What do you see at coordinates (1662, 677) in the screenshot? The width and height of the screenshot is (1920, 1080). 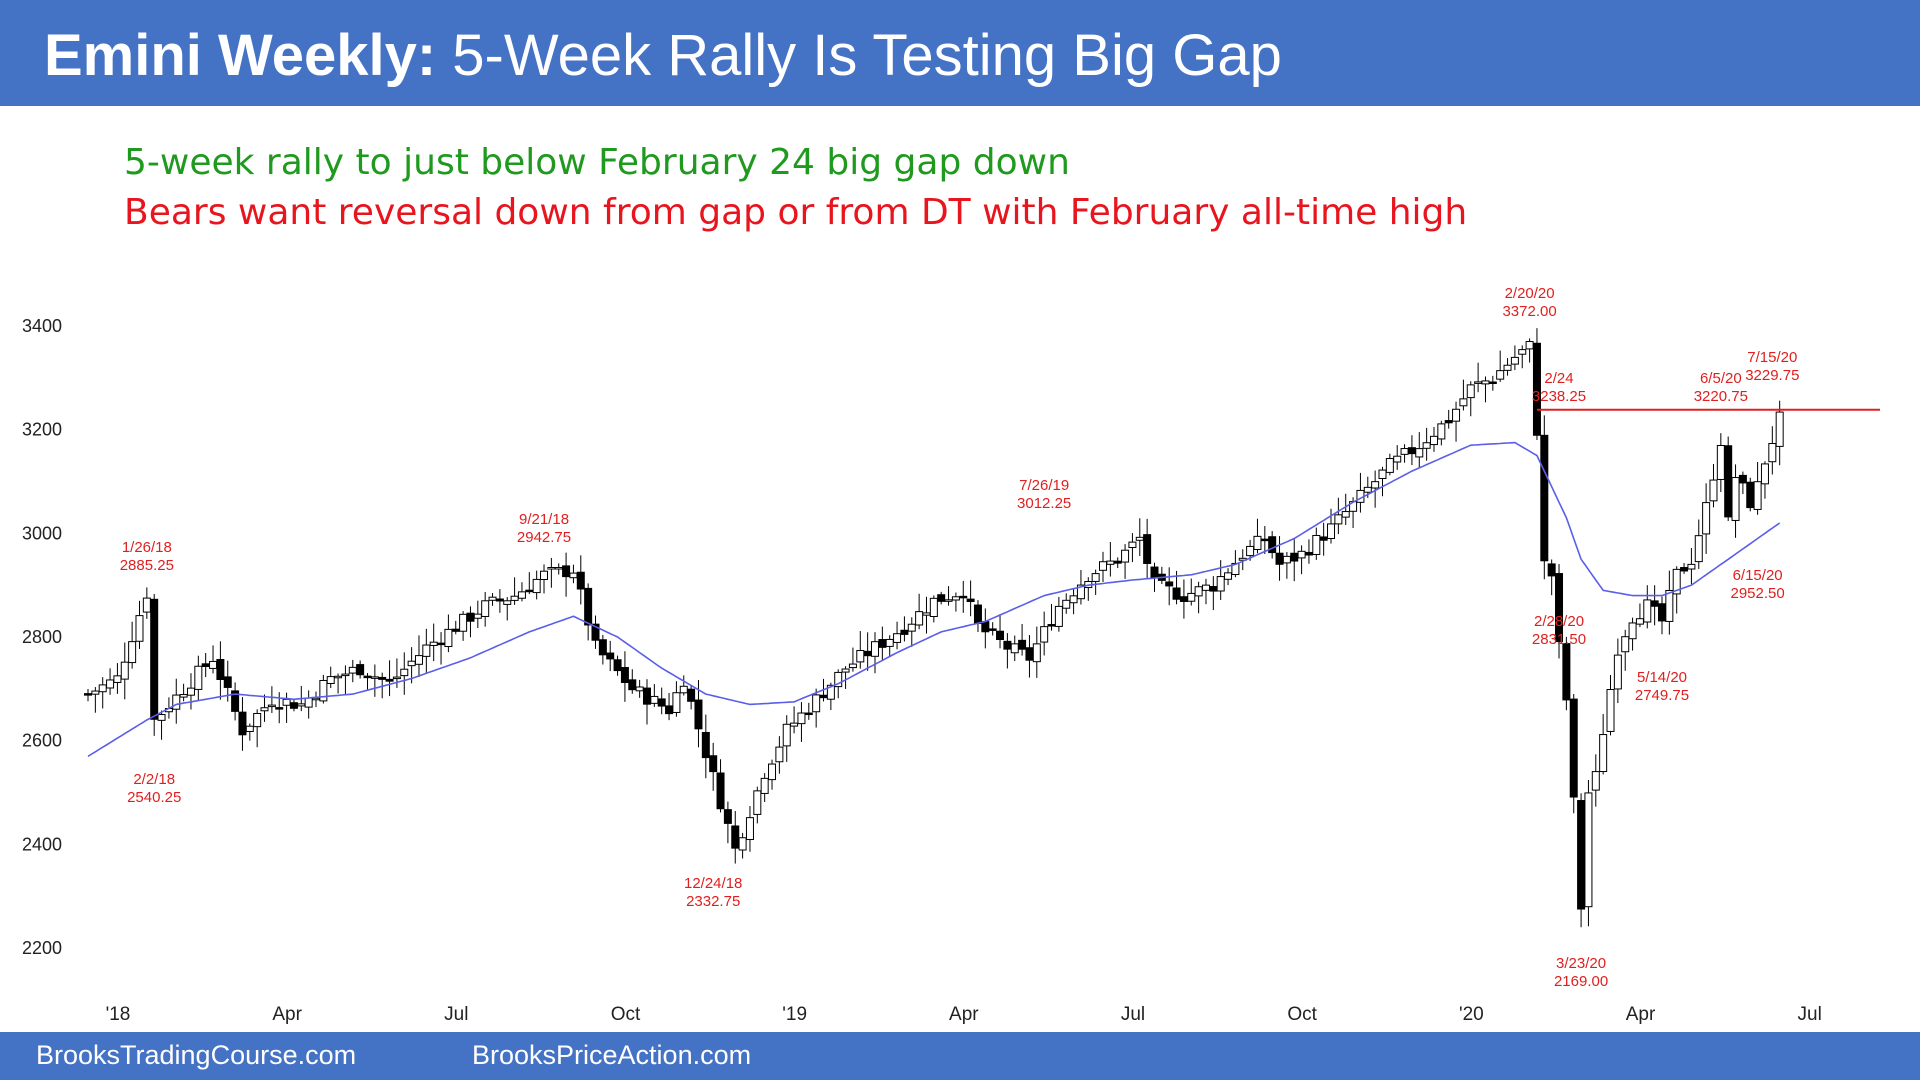 I see `annotation-date: 5/14/20` at bounding box center [1662, 677].